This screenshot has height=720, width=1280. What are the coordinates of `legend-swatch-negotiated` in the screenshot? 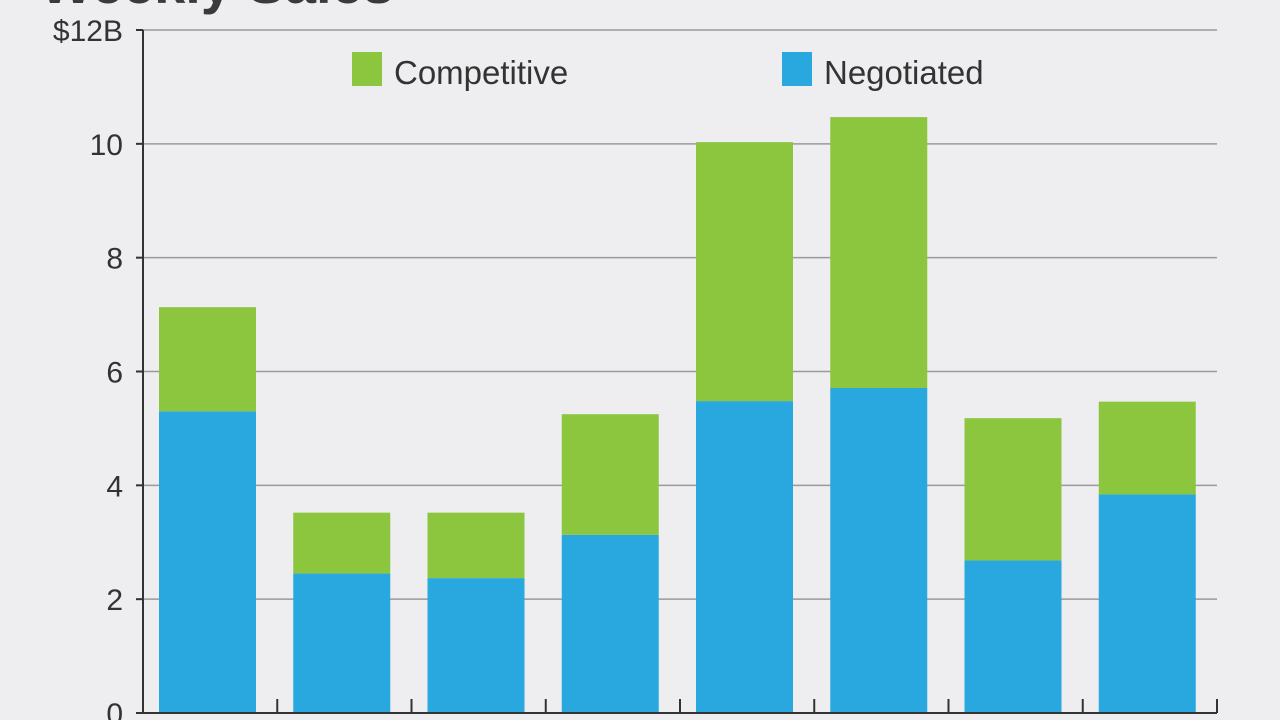 It's located at (797, 69).